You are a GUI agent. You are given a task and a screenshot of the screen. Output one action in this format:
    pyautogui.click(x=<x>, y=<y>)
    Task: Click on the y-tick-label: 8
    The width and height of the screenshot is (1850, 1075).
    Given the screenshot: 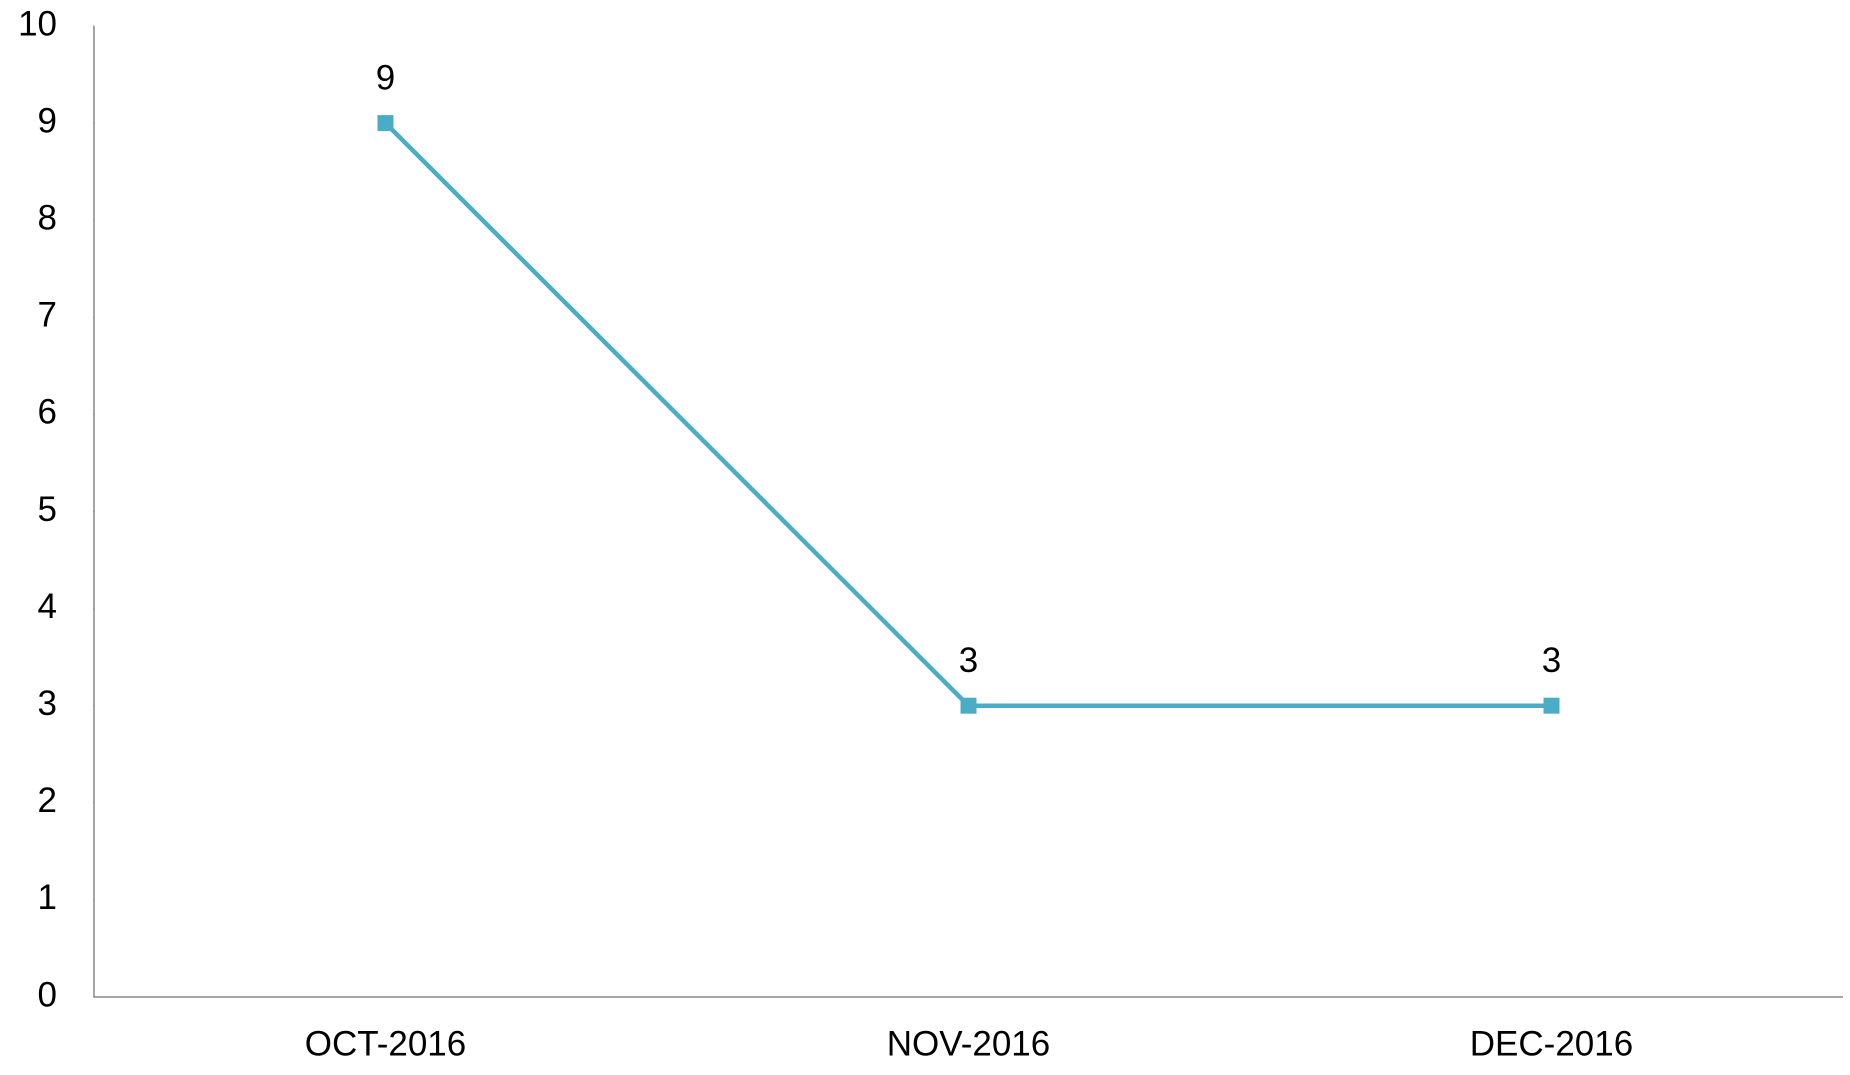 What is the action you would take?
    pyautogui.click(x=47, y=217)
    